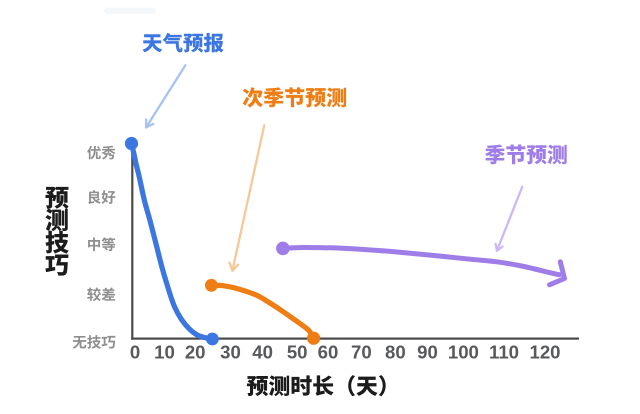  I want to click on svg-text: 0, so click(135, 352).